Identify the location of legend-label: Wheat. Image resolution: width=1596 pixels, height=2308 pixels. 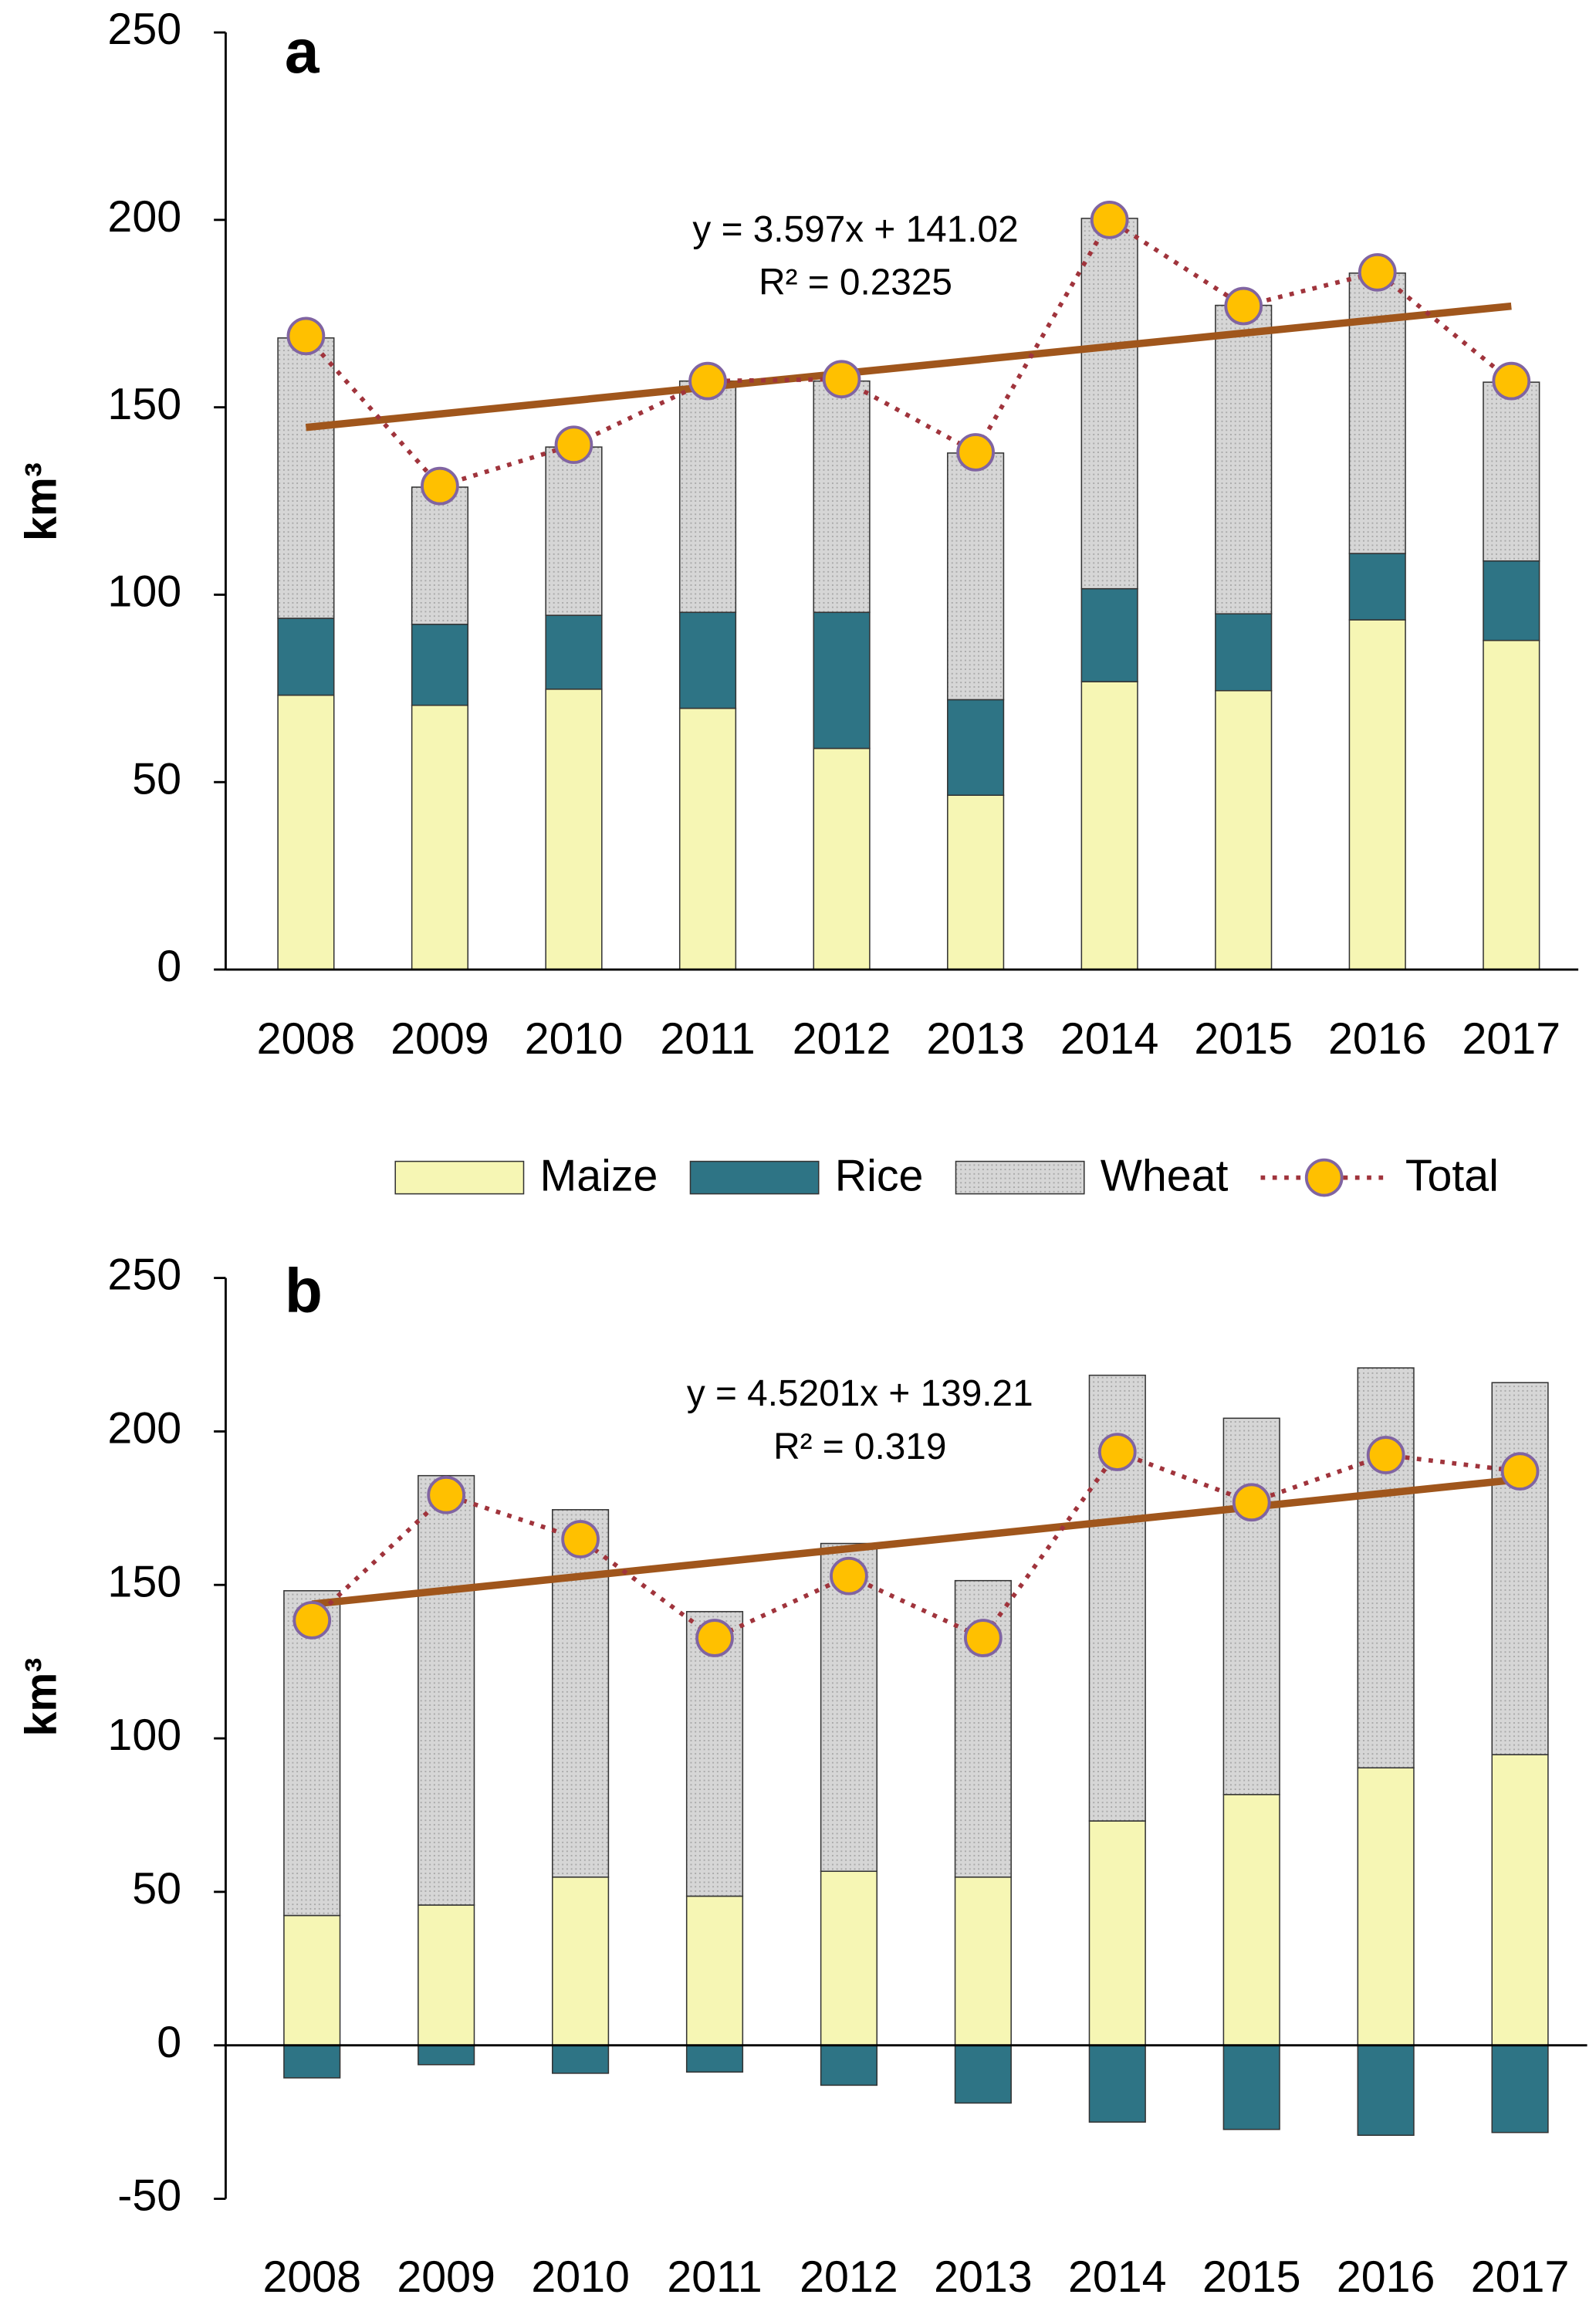
(1165, 1176).